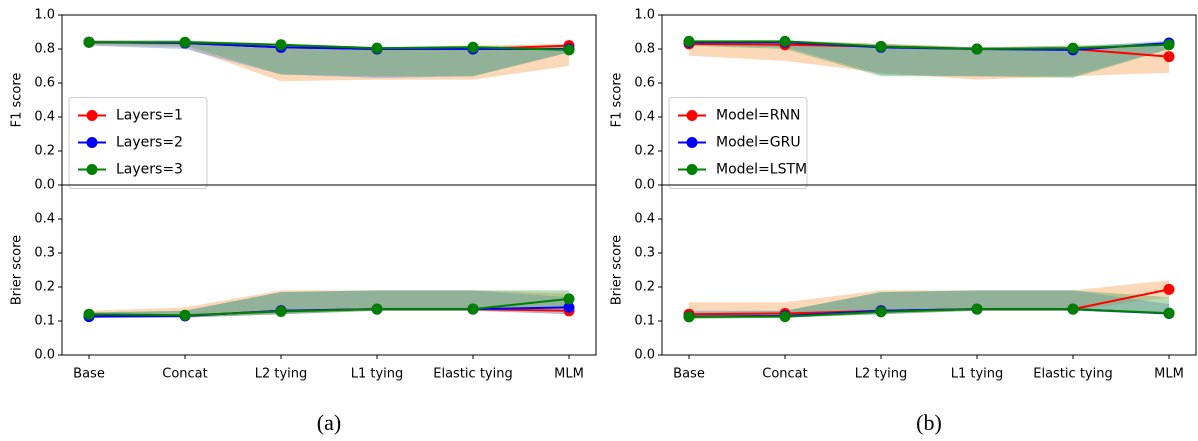  What do you see at coordinates (758, 116) in the screenshot?
I see `legend-label: Model=RNN` at bounding box center [758, 116].